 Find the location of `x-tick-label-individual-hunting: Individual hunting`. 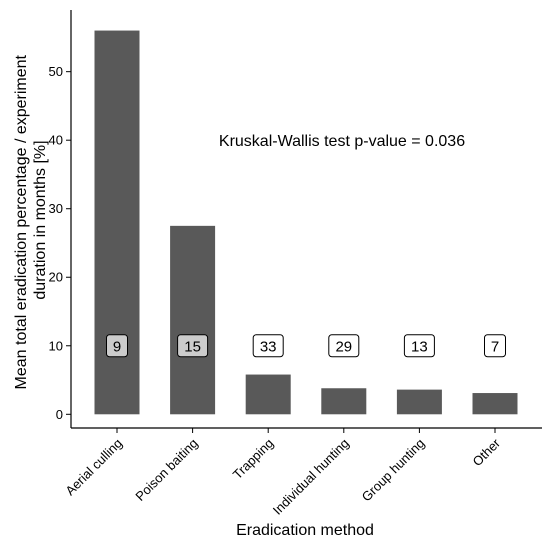

x-tick-label-individual-hunting: Individual hunting is located at coordinates (311, 477).